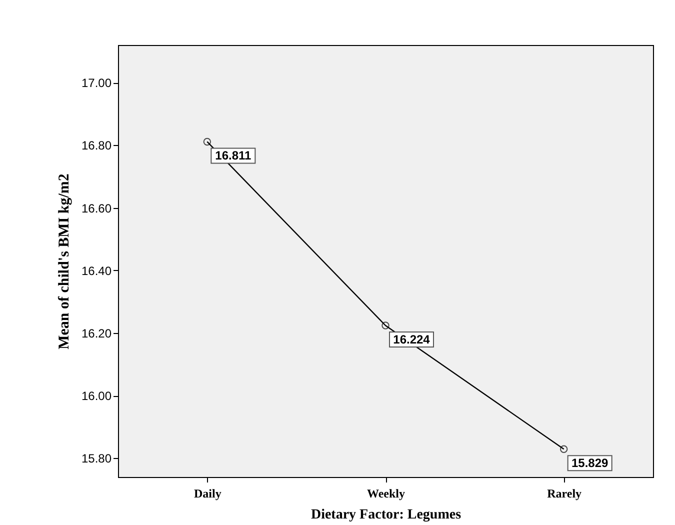  What do you see at coordinates (96, 145) in the screenshot?
I see `y-tick-label: 16.80` at bounding box center [96, 145].